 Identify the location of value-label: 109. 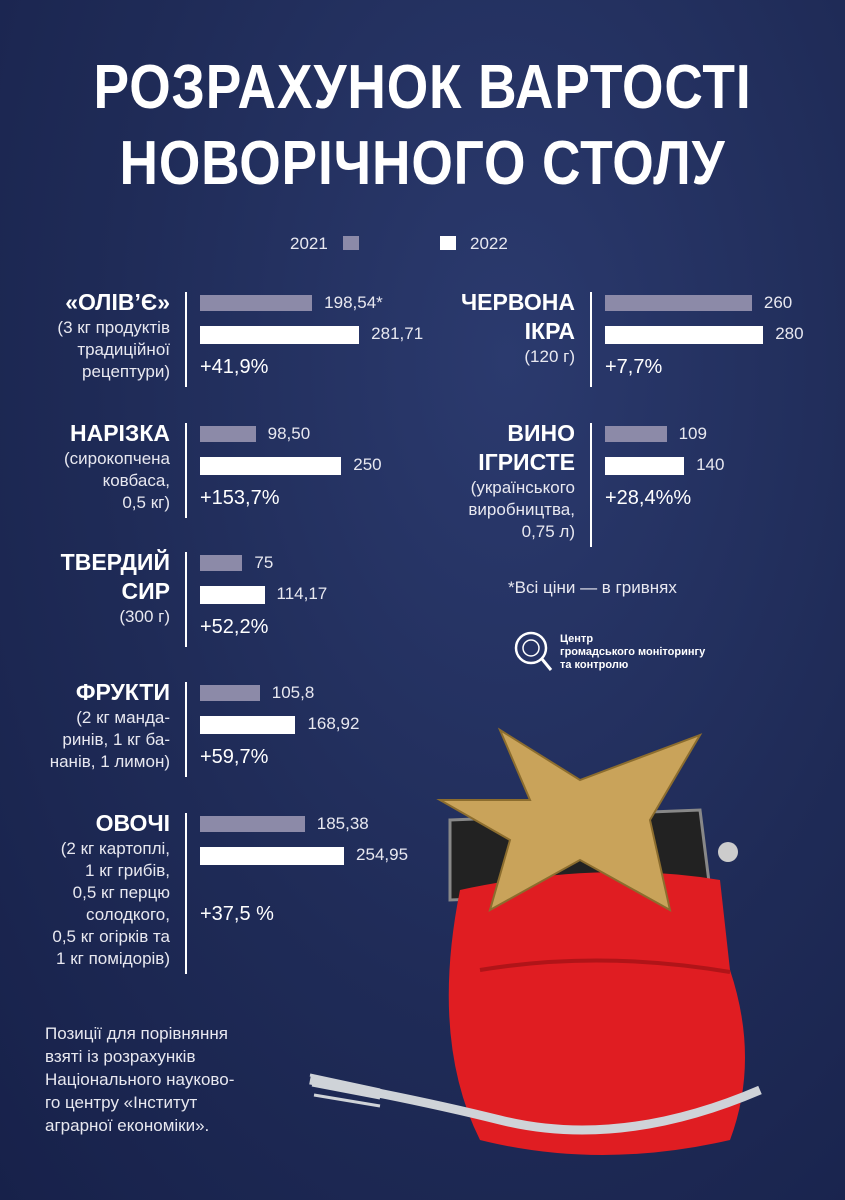
(692, 433).